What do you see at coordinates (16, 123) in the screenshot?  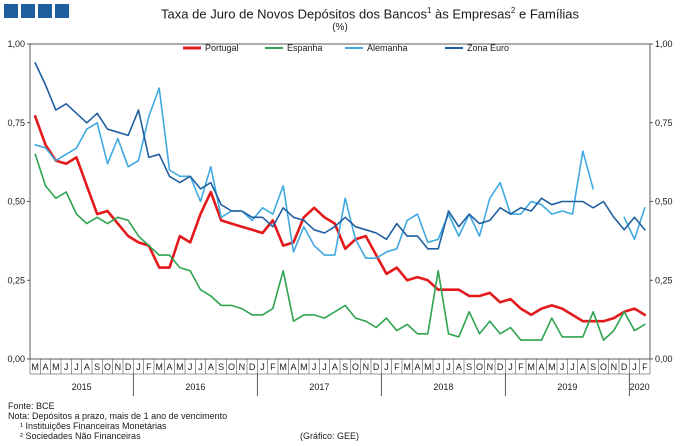 I see `y-tick-label-left: 0,75` at bounding box center [16, 123].